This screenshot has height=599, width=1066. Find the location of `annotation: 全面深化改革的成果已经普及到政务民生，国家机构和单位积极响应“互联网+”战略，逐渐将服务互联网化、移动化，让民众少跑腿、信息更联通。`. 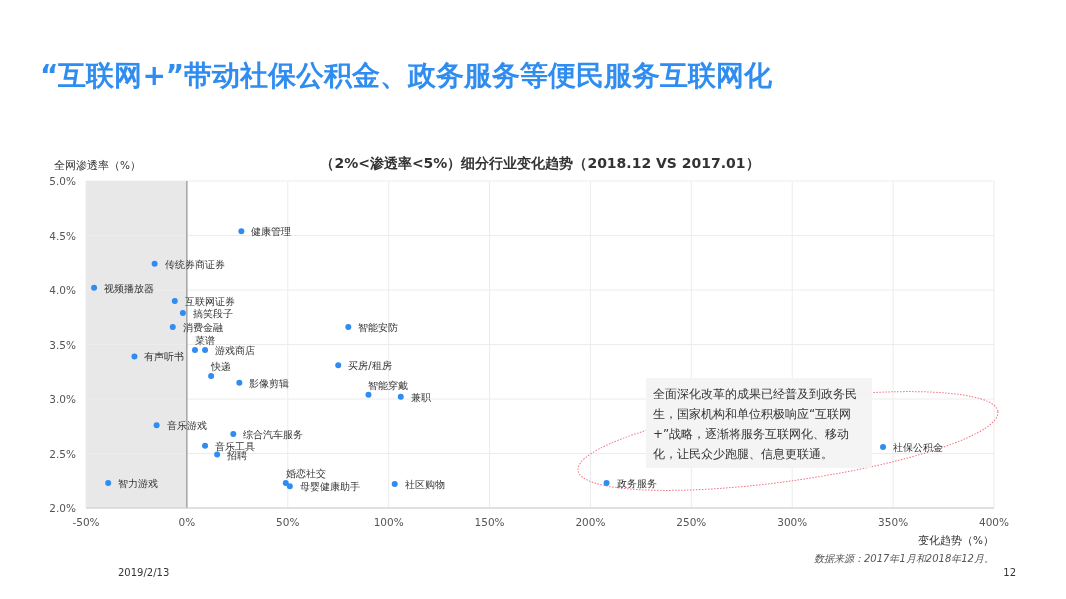

annotation: 全面深化改革的成果已经普及到政务民生，国家机构和单位积极响应“互联网+”战略，逐渐将服务互联网化、移动化，让民众少跑腿、信息更联通。 is located at coordinates (755, 424).